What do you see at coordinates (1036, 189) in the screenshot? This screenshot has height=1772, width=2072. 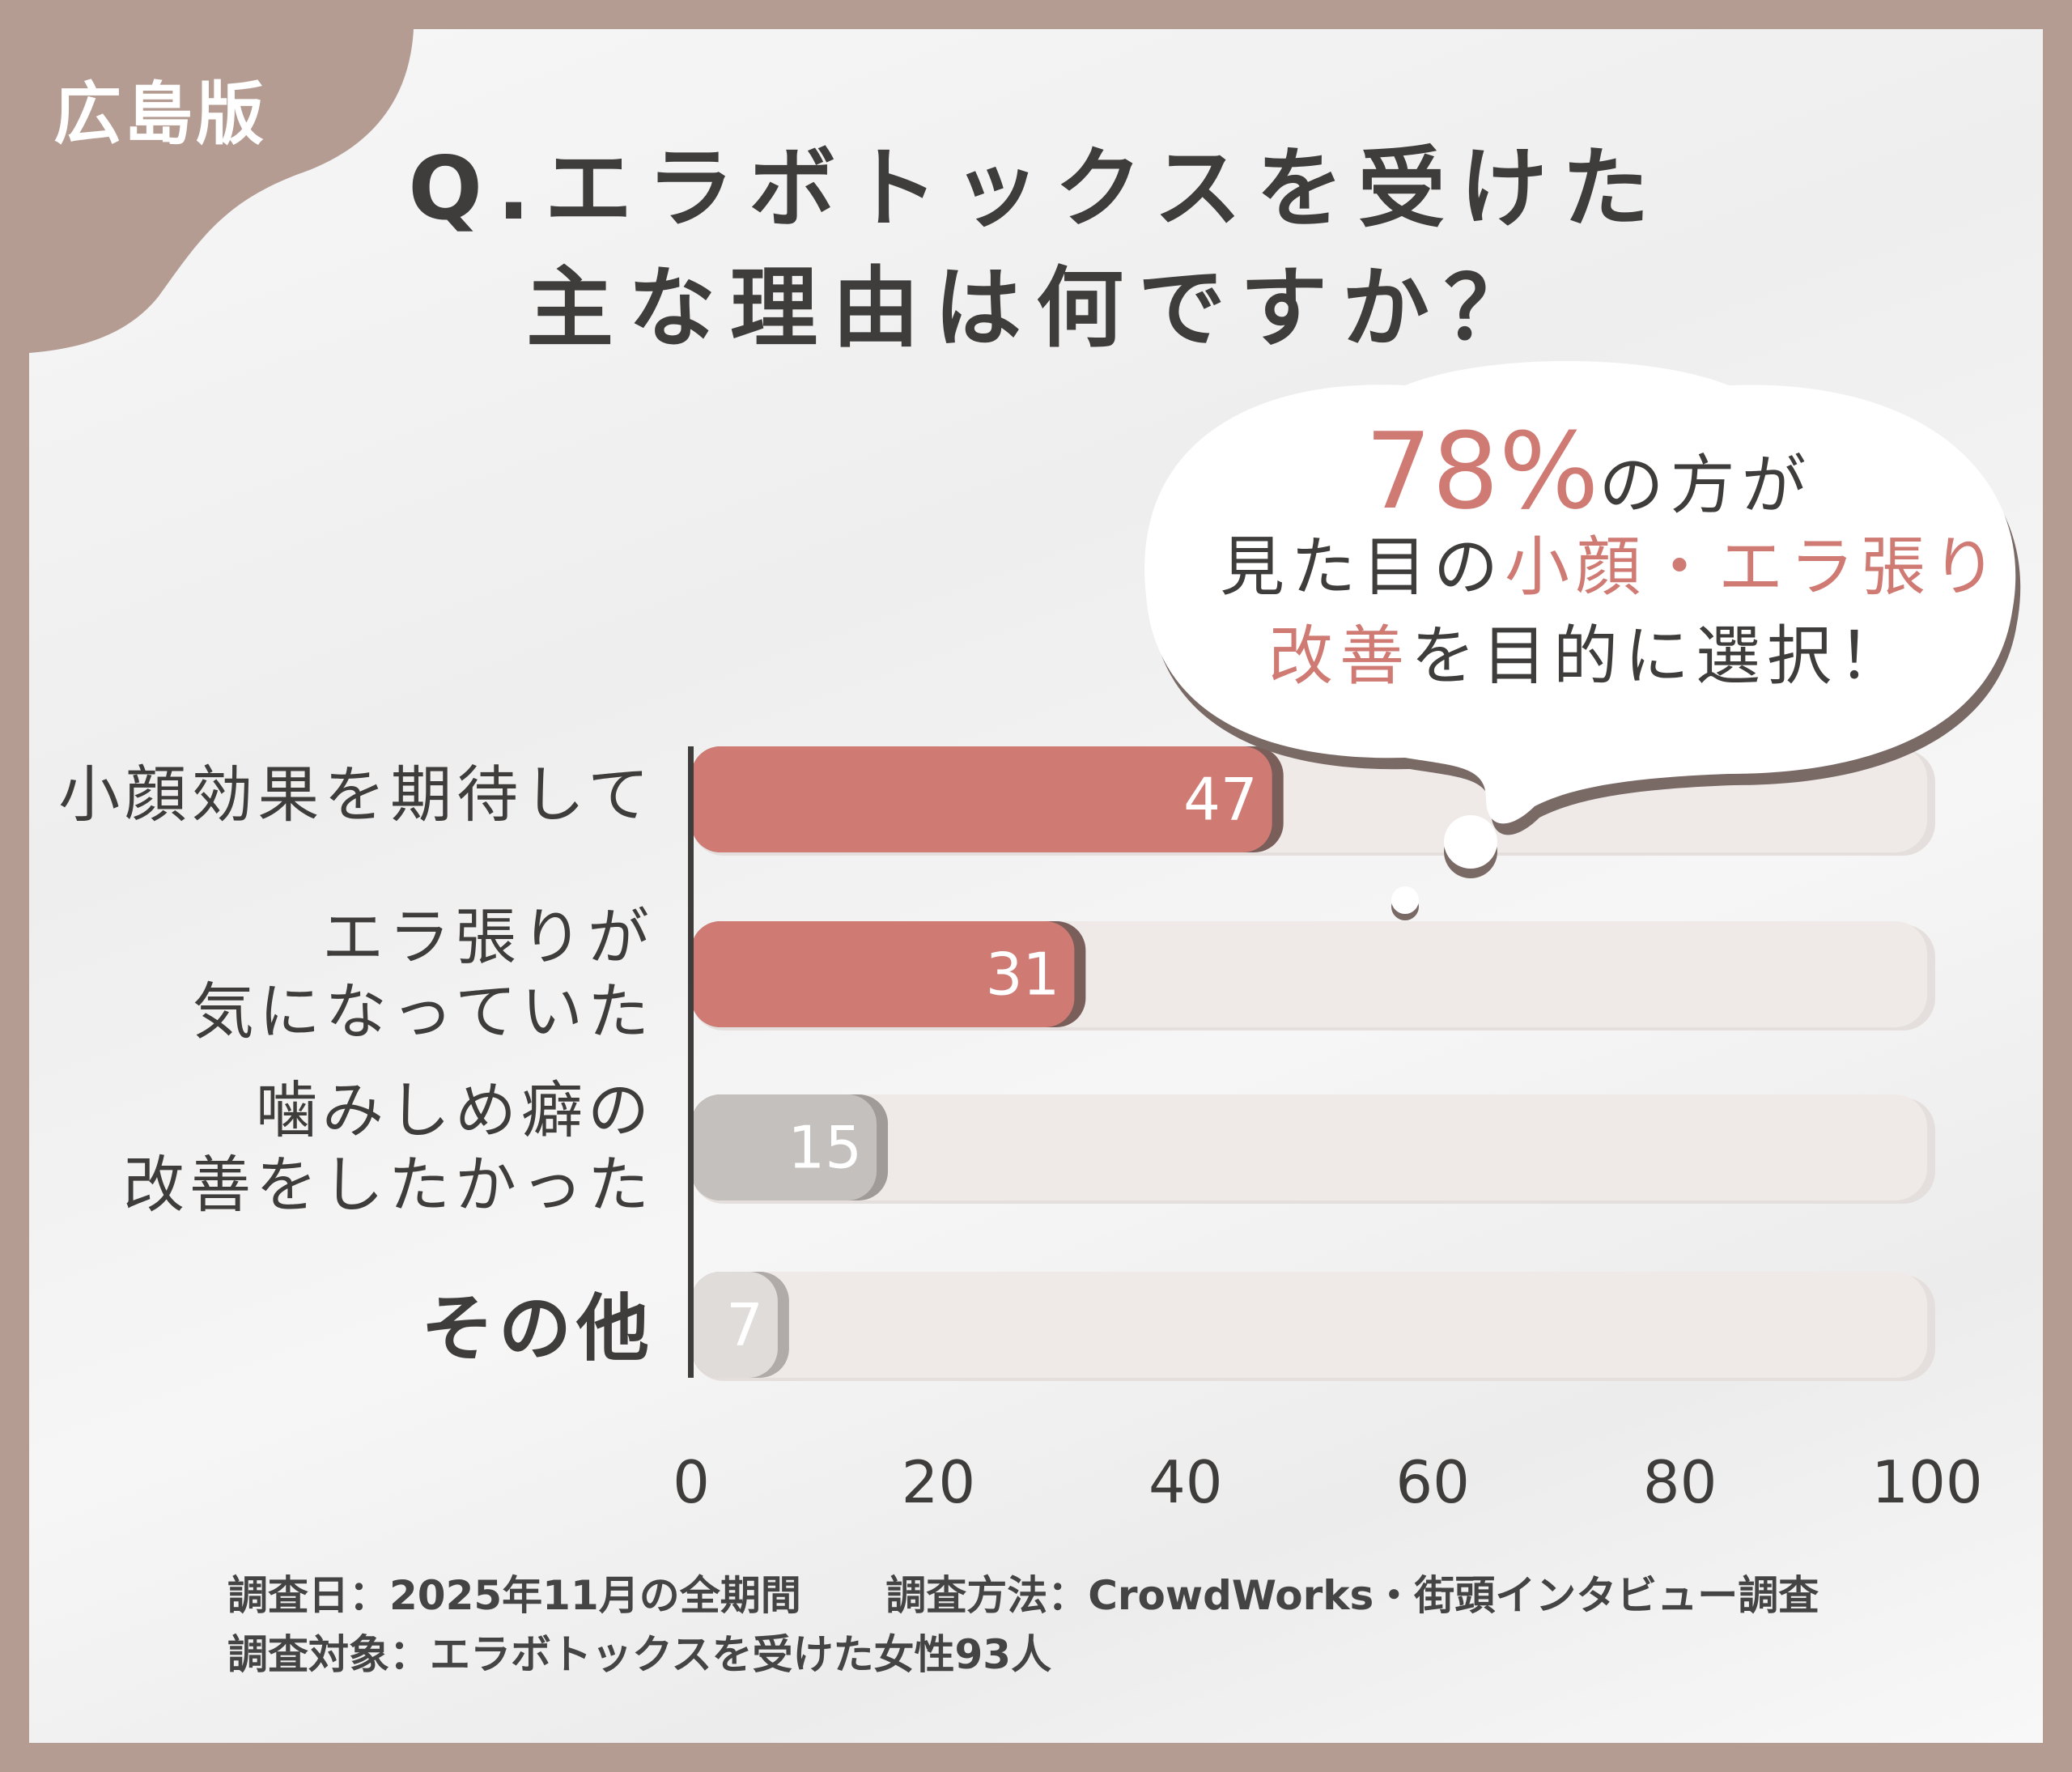 I see `title-line-1: Q.エラボトックスを受けた` at bounding box center [1036, 189].